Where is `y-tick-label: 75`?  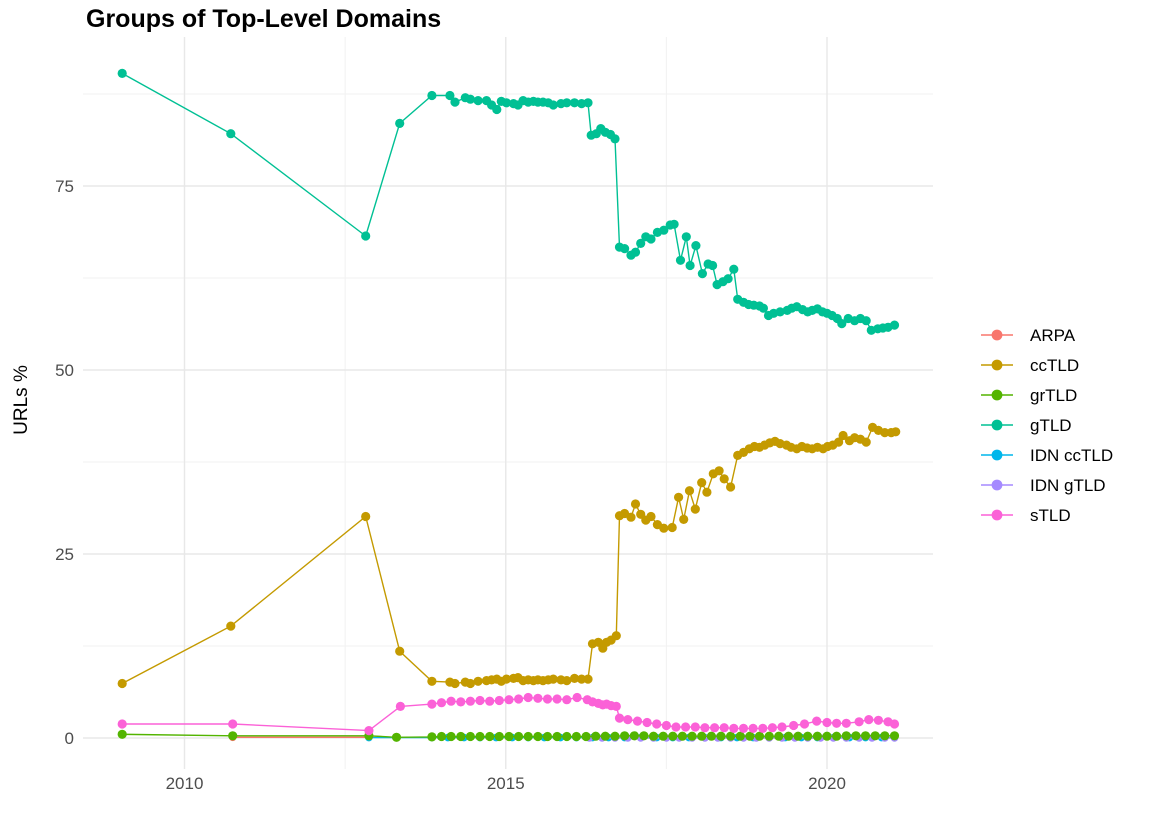 y-tick-label: 75 is located at coordinates (64, 186).